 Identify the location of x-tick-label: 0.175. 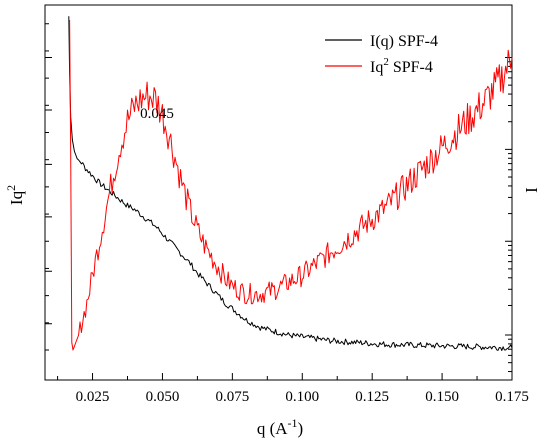
(512, 397).